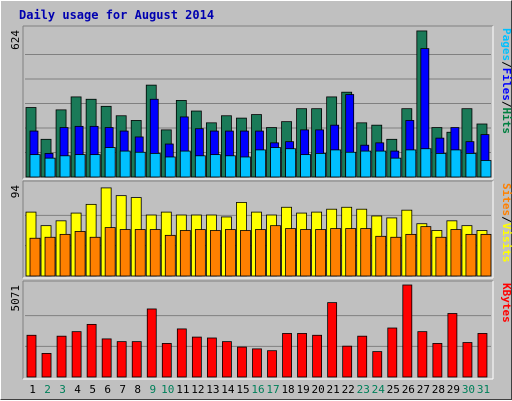 This screenshot has height=401, width=512. What do you see at coordinates (506, 84) in the screenshot?
I see `legend-item: Files` at bounding box center [506, 84].